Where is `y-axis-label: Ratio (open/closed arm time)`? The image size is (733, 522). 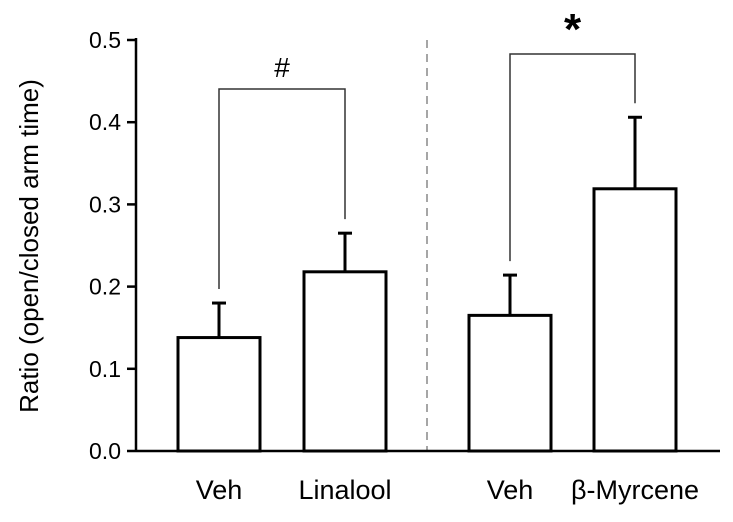
y-axis-label: Ratio (open/closed arm time) is located at coordinates (29, 246).